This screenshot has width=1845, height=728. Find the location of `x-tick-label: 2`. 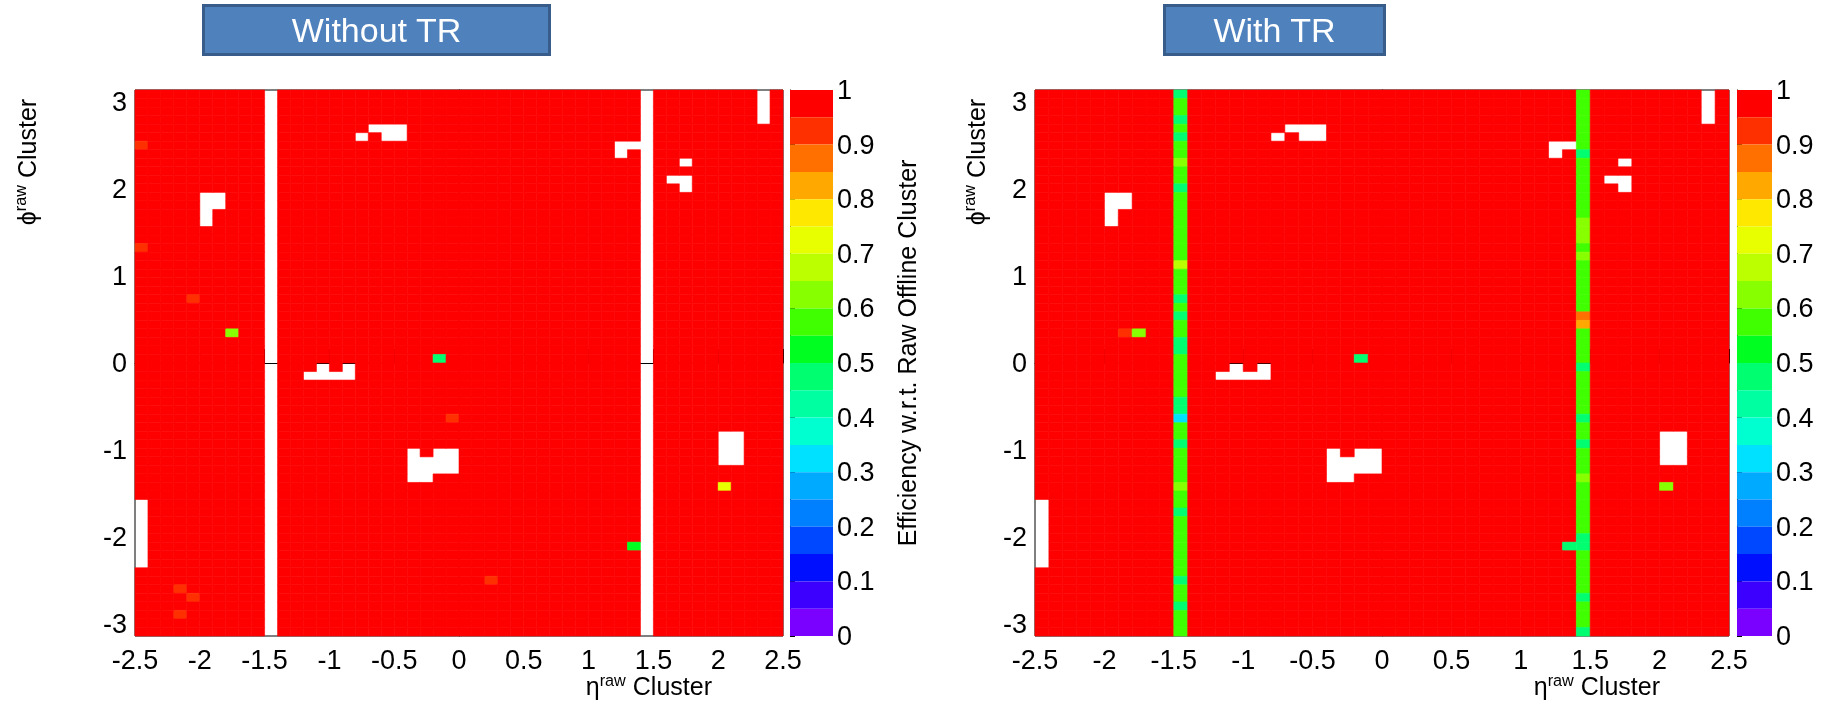

x-tick-label: 2 is located at coordinates (718, 659).